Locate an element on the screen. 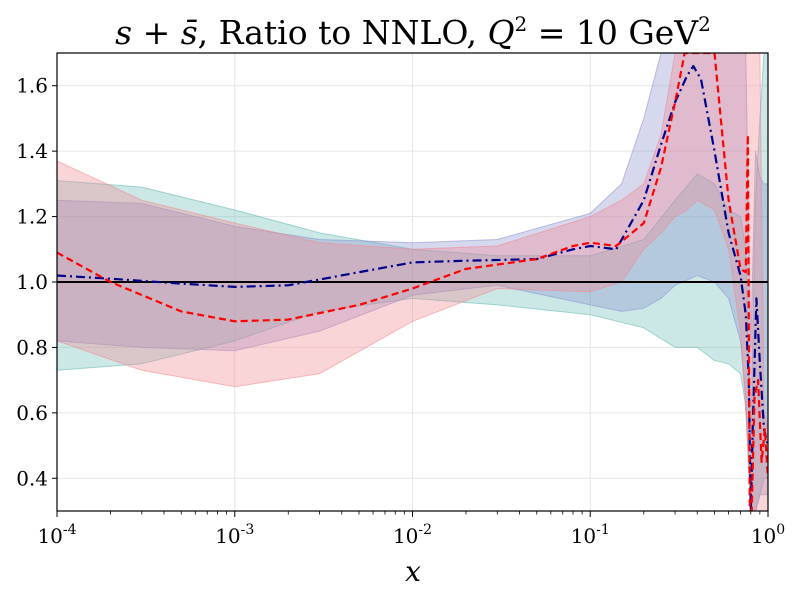  x-tick-label: 10⁰ is located at coordinates (768, 535).